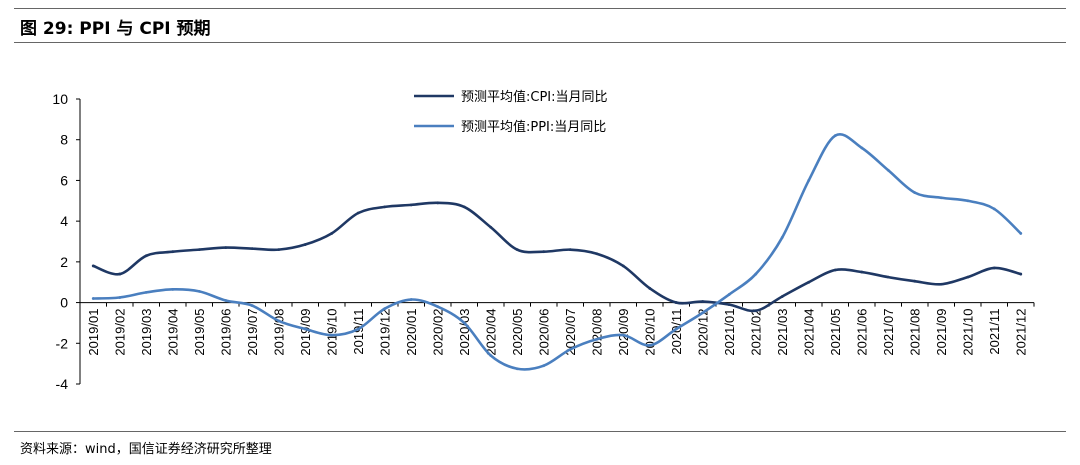 This screenshot has width=1080, height=465. I want to click on x-tick-label: 2019/04, so click(173, 332).